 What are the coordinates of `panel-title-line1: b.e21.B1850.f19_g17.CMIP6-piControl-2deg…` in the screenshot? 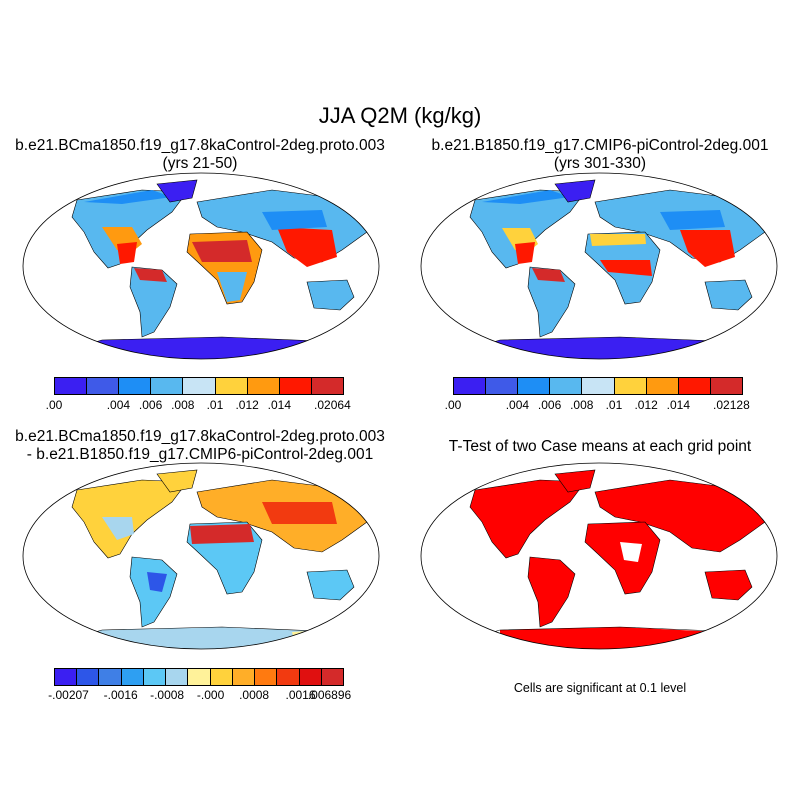 It's located at (600, 145).